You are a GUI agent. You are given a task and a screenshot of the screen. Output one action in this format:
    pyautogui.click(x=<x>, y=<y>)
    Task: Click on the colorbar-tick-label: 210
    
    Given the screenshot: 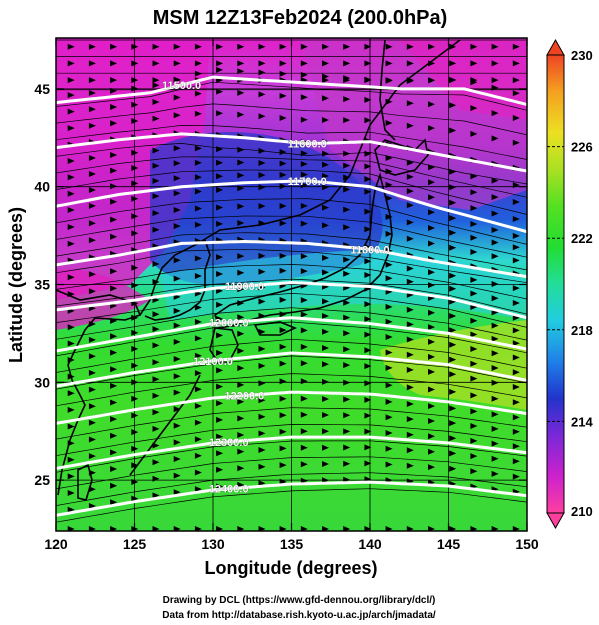 What is the action you would take?
    pyautogui.click(x=582, y=511)
    